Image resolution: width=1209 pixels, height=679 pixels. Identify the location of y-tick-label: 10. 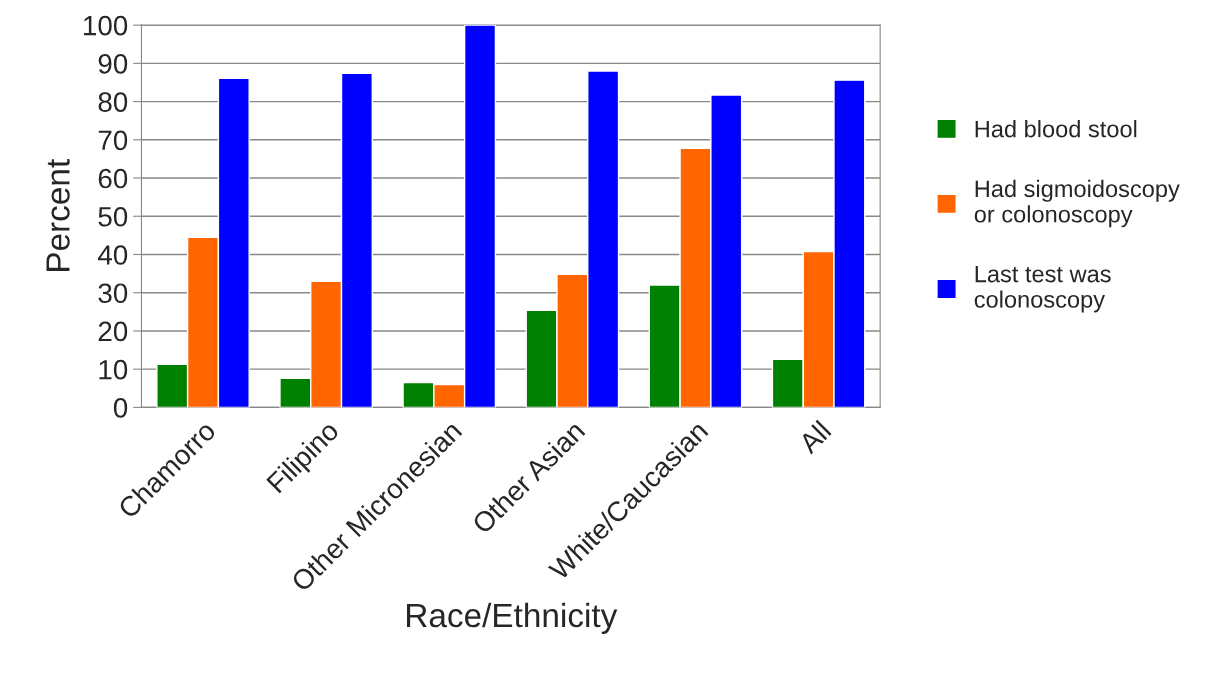
(113, 369).